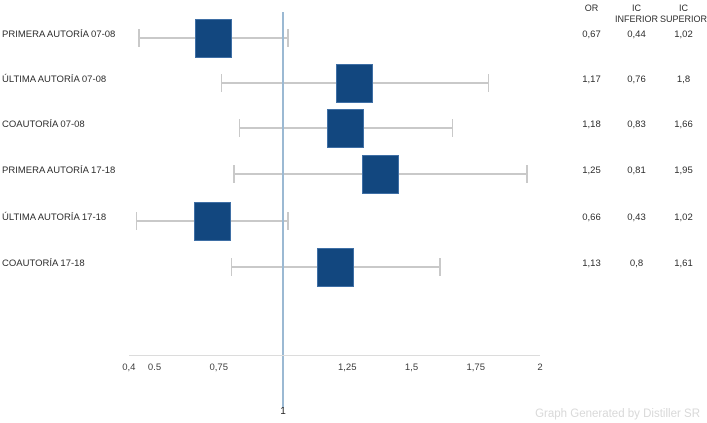 The height and width of the screenshot is (423, 707). Describe the element at coordinates (591, 124) in the screenshot. I see `or-value: 1,18` at that location.